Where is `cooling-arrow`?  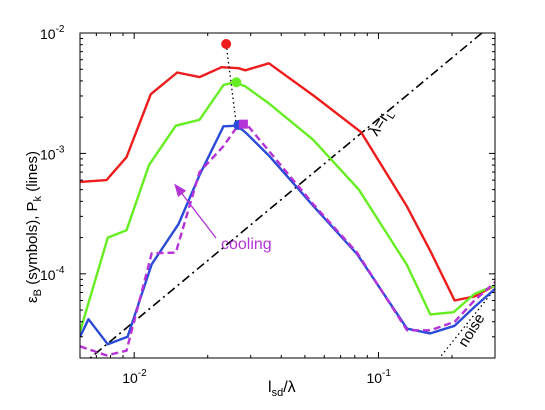
cooling-arrow is located at coordinates (195, 211).